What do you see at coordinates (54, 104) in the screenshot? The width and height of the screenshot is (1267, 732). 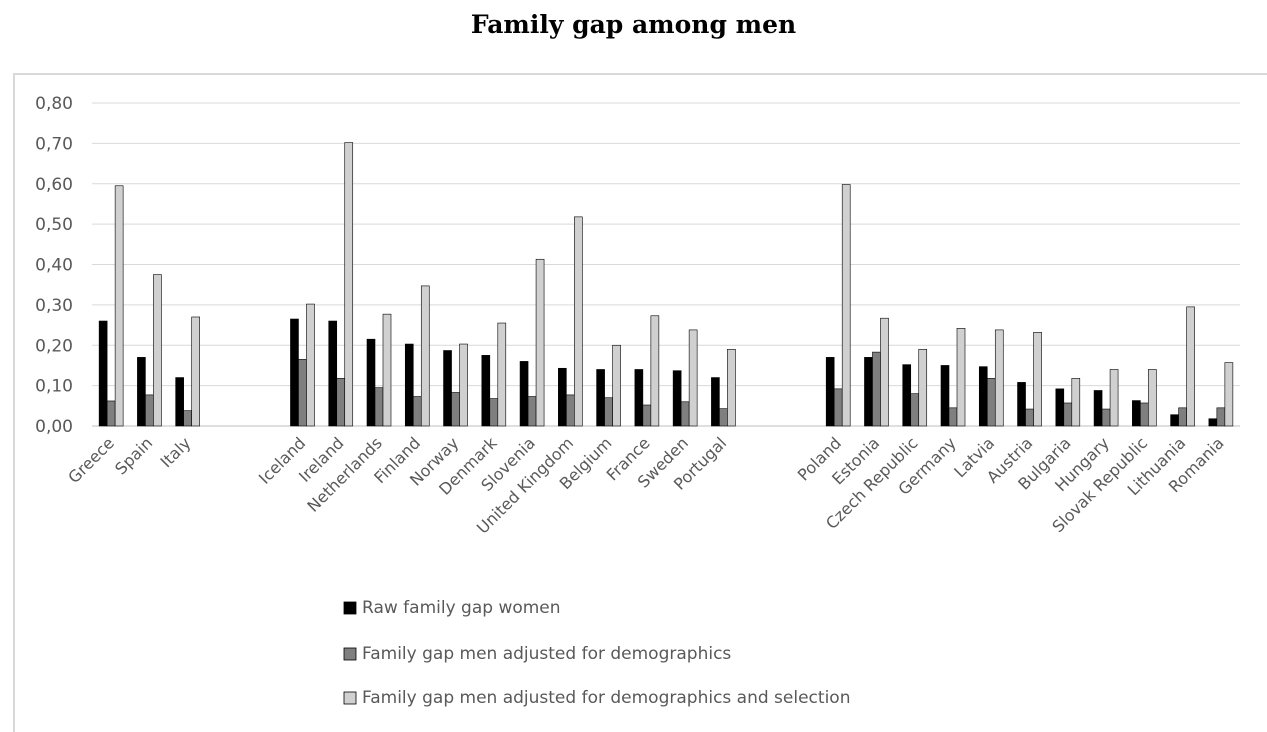 I see `y-tick-label: 0,80` at bounding box center [54, 104].